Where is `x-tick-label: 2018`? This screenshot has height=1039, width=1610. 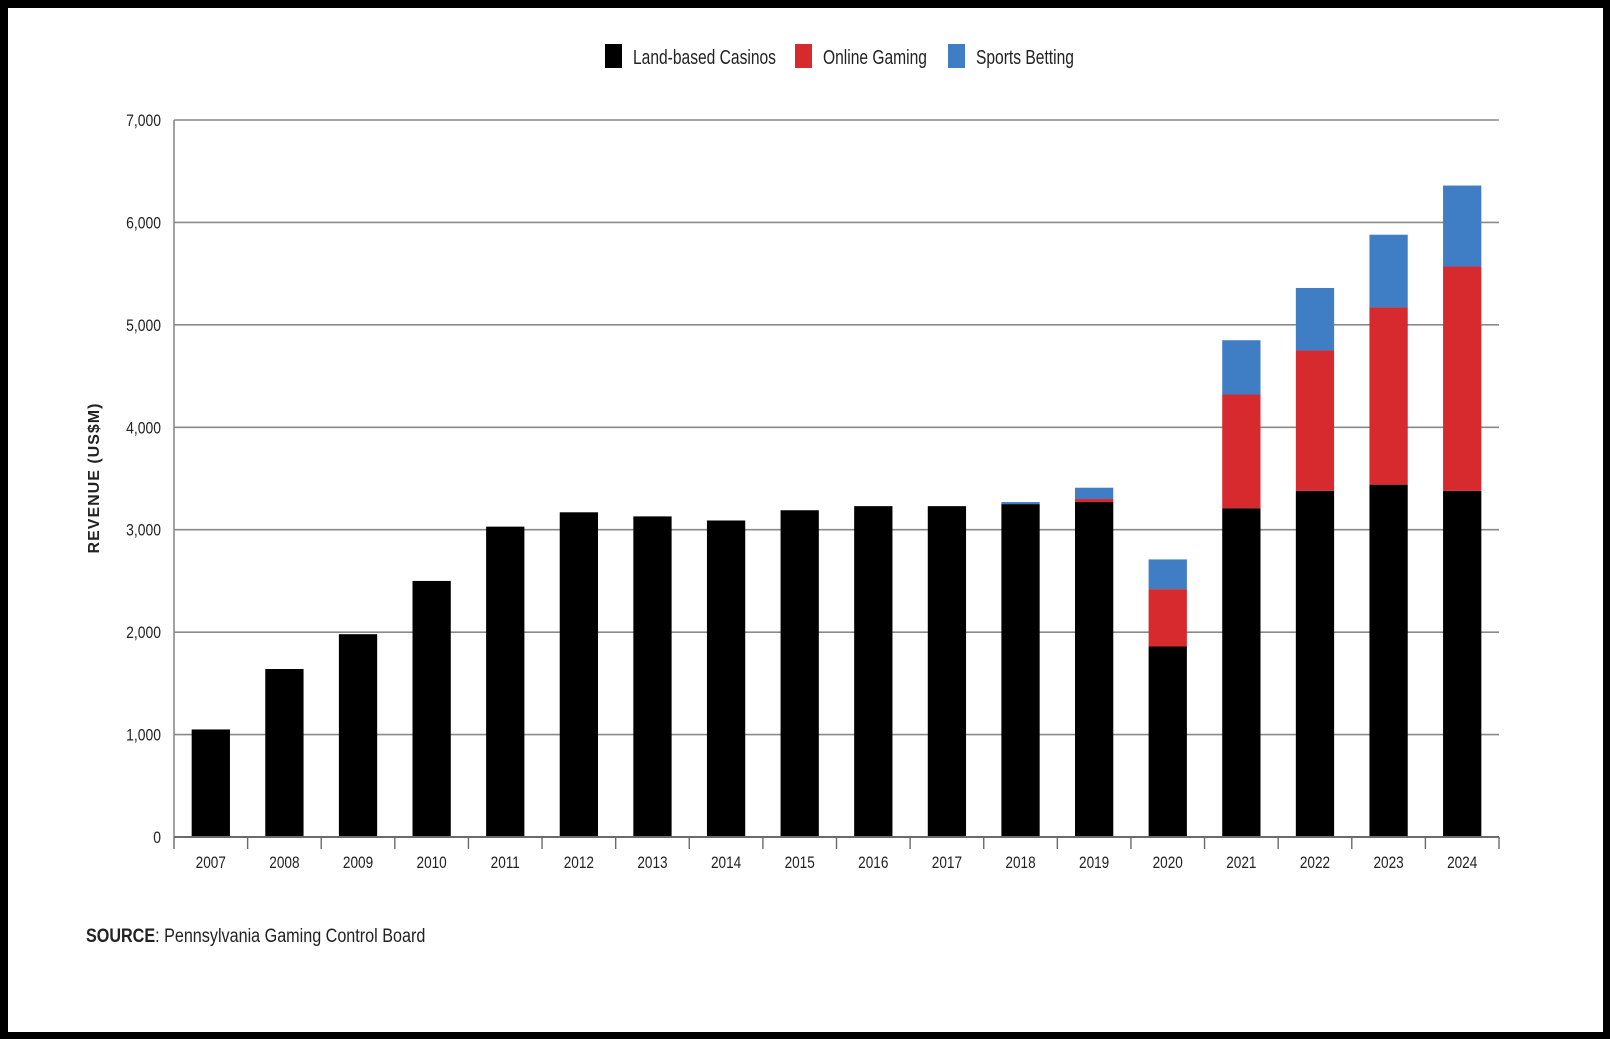
x-tick-label: 2018 is located at coordinates (1020, 863).